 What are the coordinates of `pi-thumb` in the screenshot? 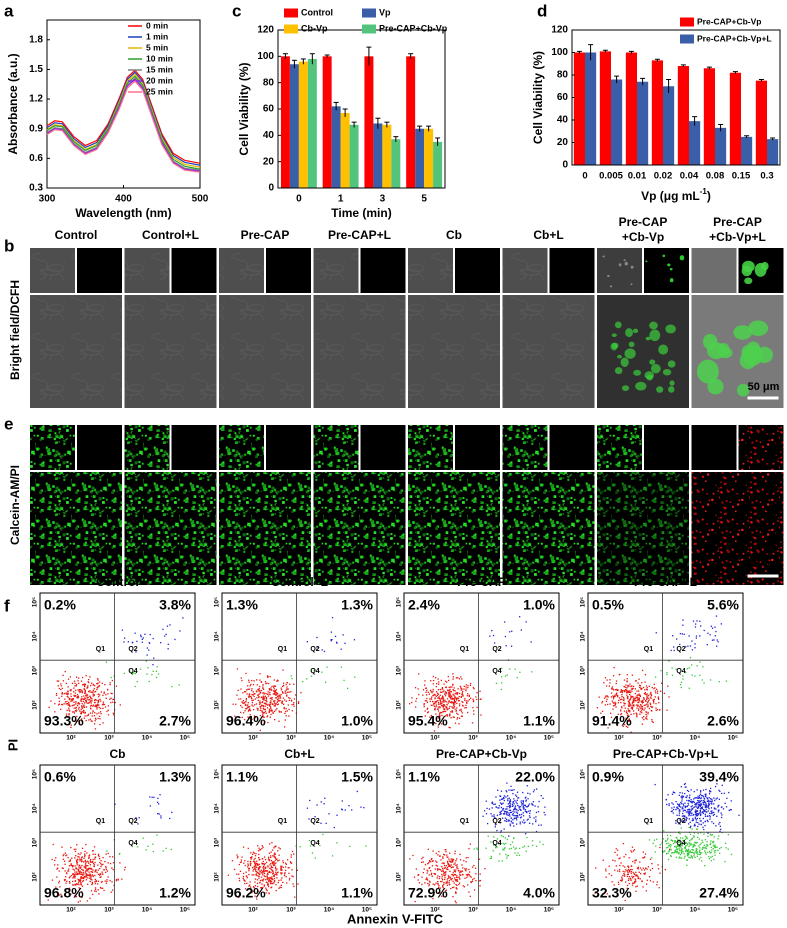 It's located at (194, 447).